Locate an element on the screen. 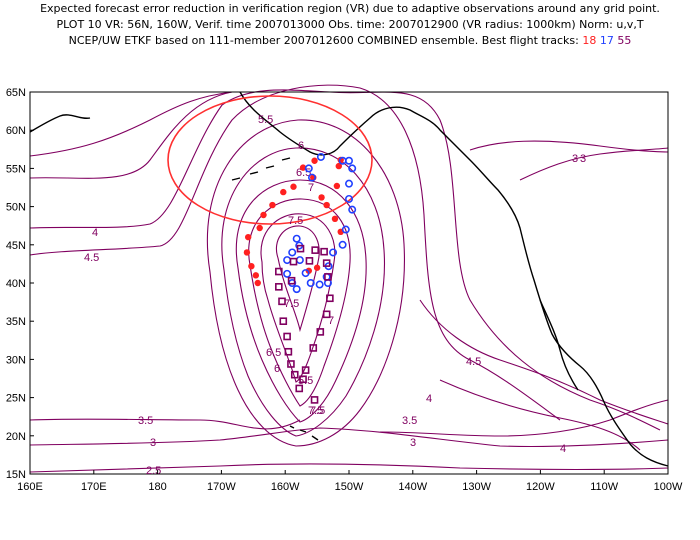  y-tick-label: 40N is located at coordinates (16, 284).